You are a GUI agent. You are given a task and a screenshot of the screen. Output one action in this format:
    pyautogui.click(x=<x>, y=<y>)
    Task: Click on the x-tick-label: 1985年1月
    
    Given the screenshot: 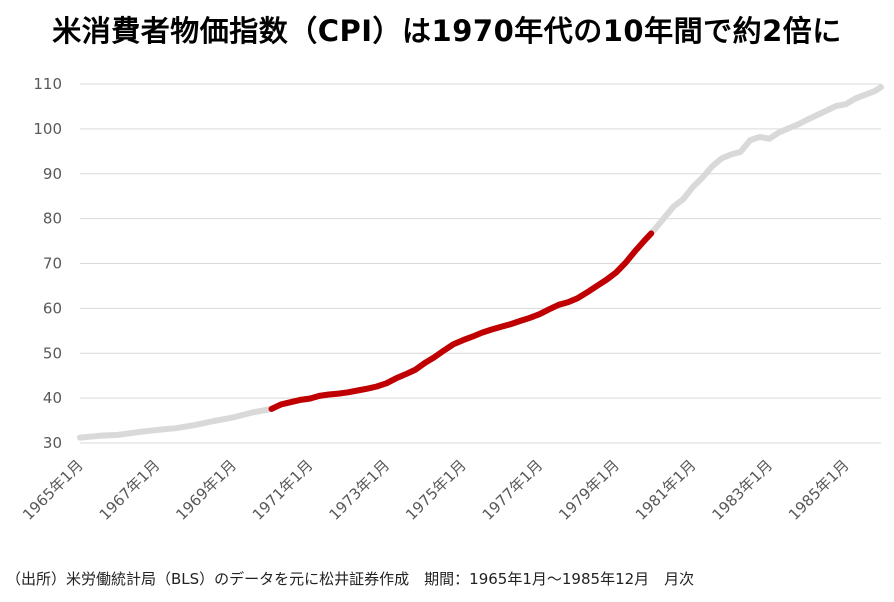 What is the action you would take?
    pyautogui.click(x=819, y=490)
    